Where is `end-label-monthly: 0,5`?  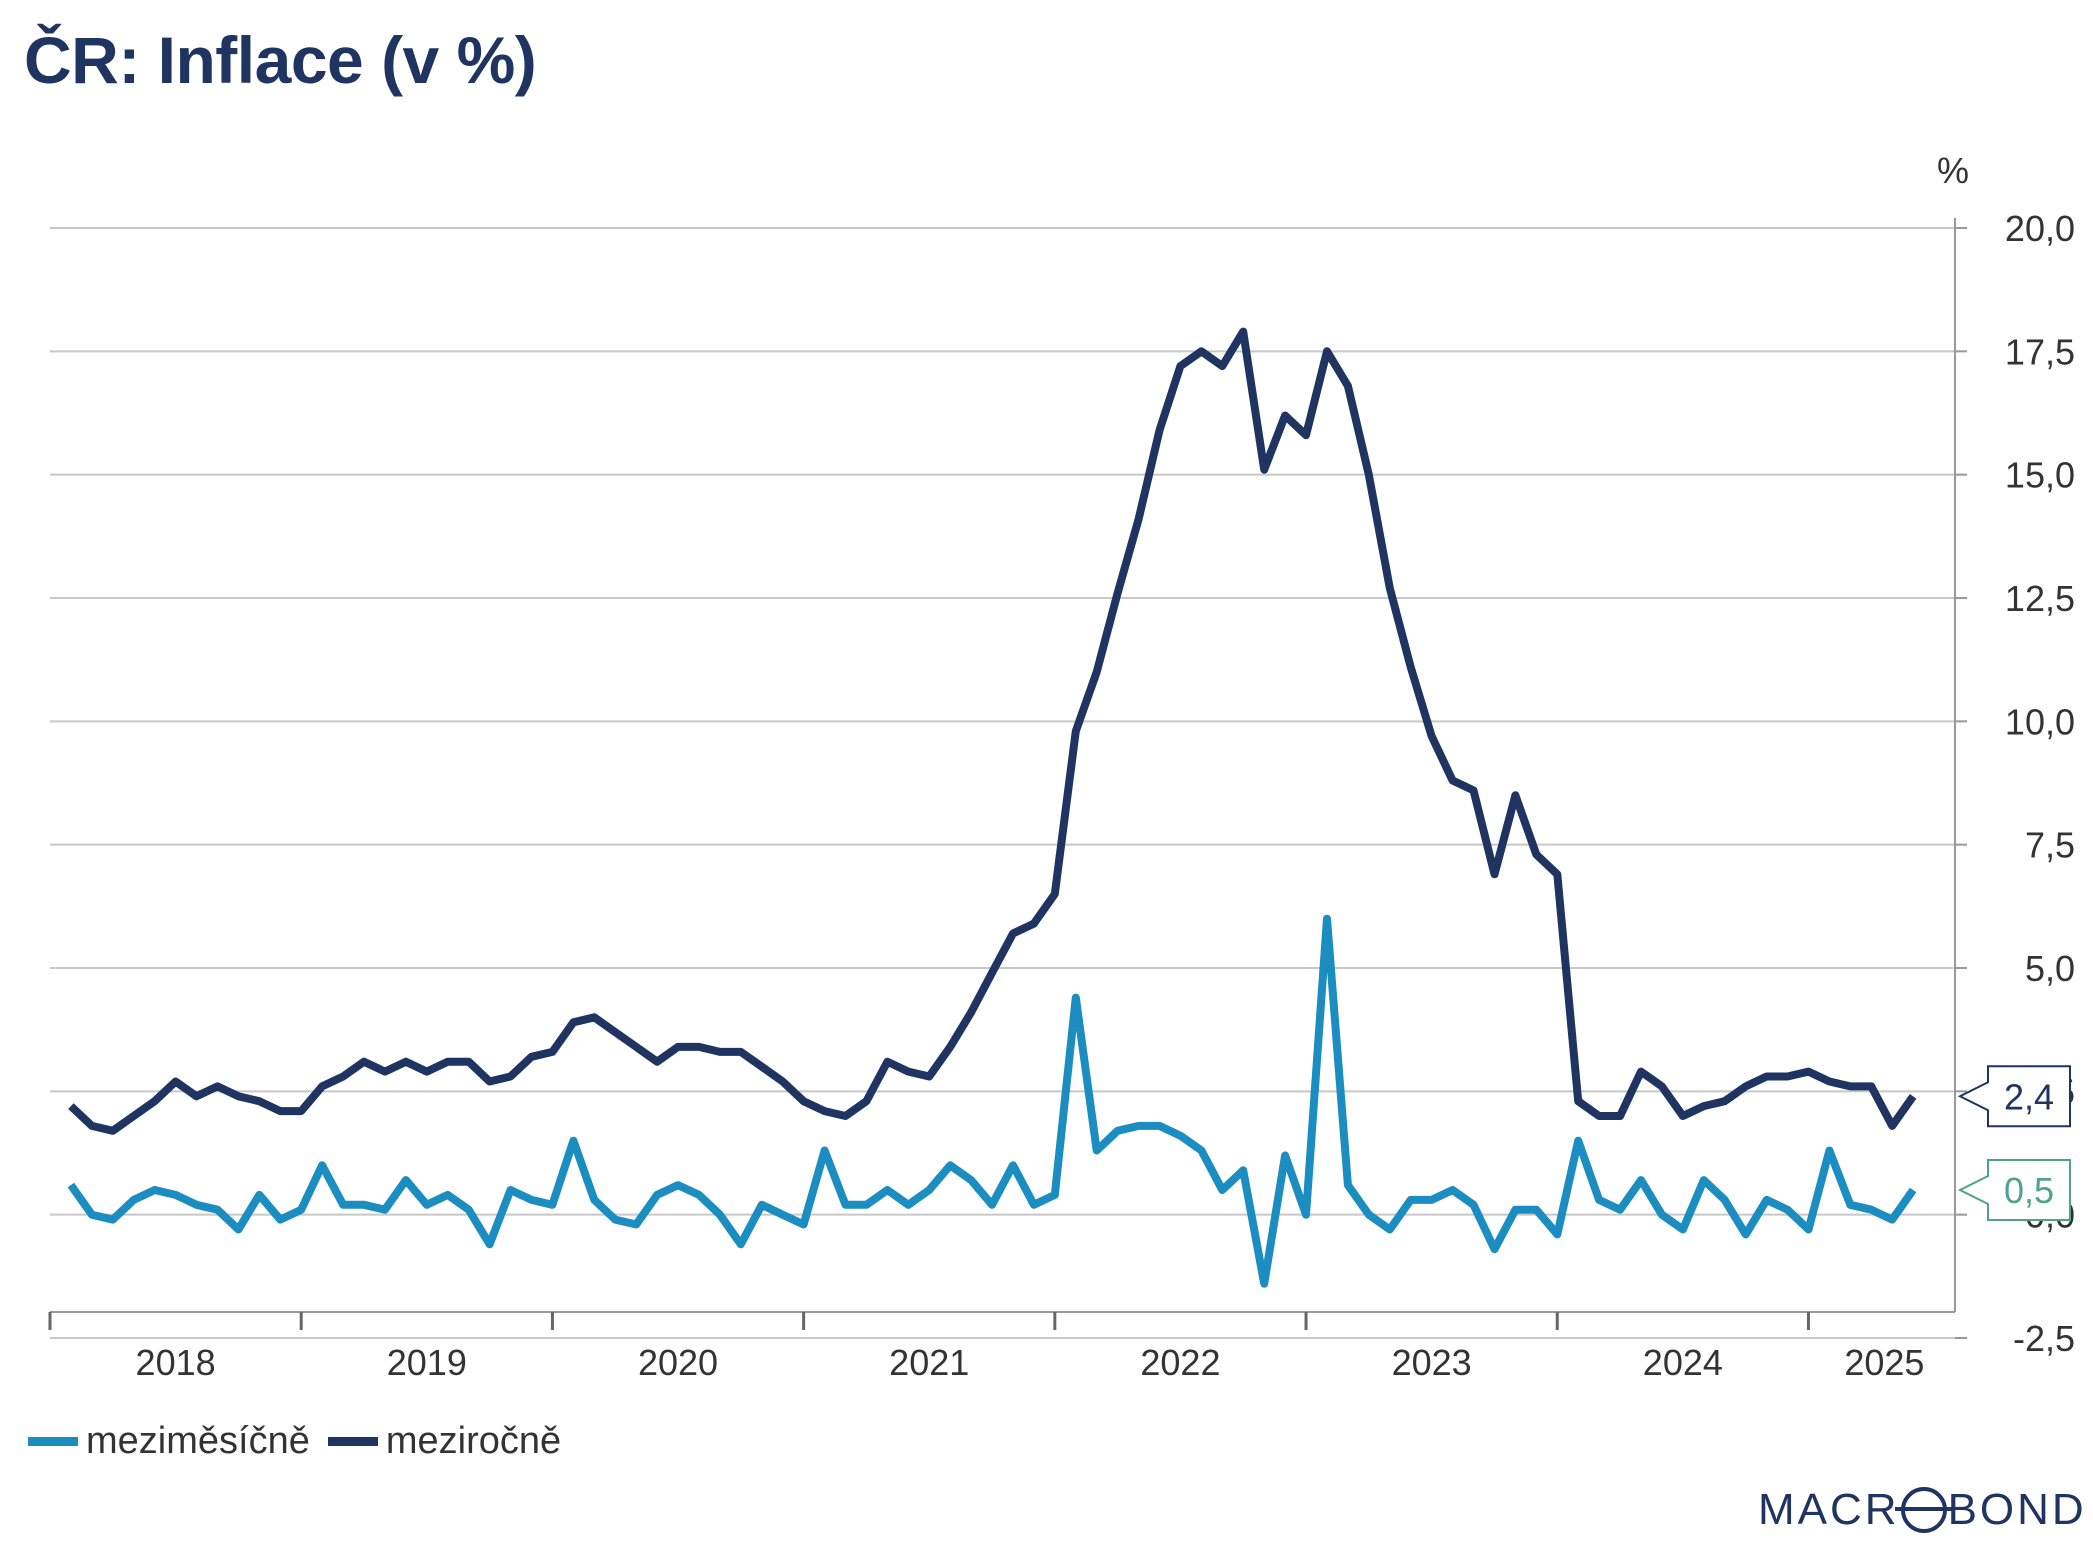
end-label-monthly: 0,5 is located at coordinates (2014, 1190).